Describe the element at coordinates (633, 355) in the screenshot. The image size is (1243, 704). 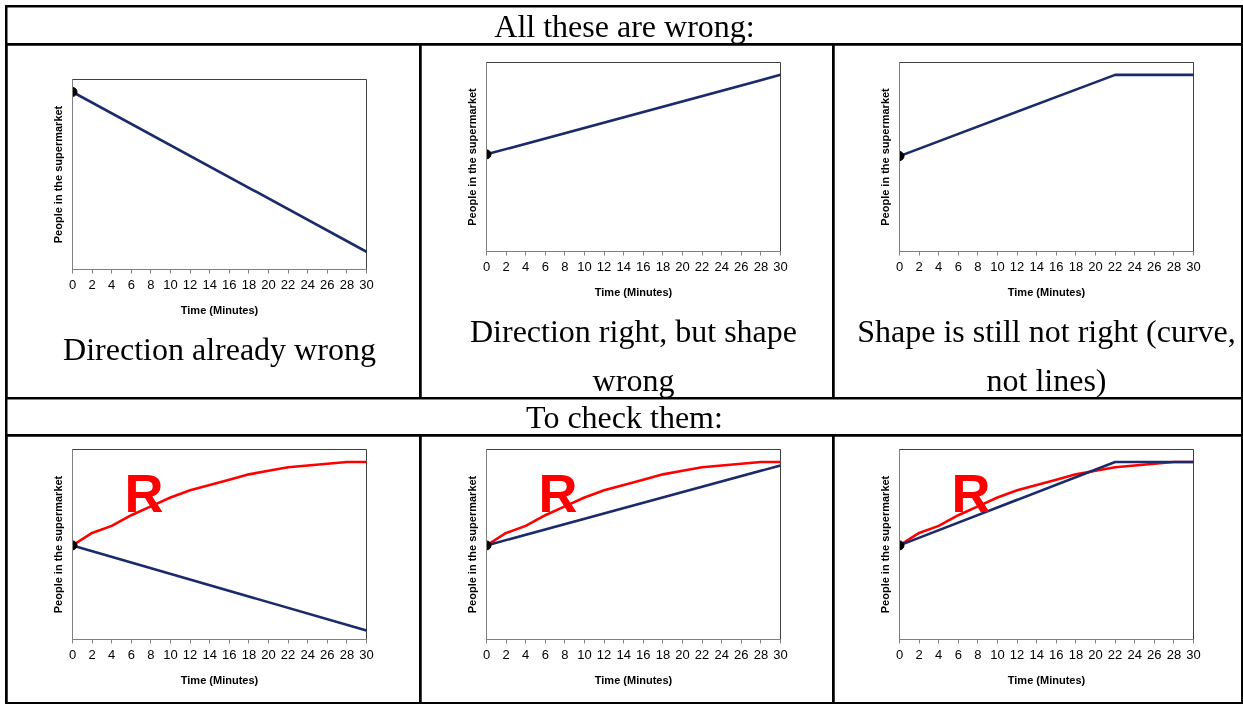
I see `text: Direction right, but shape wrong` at that location.